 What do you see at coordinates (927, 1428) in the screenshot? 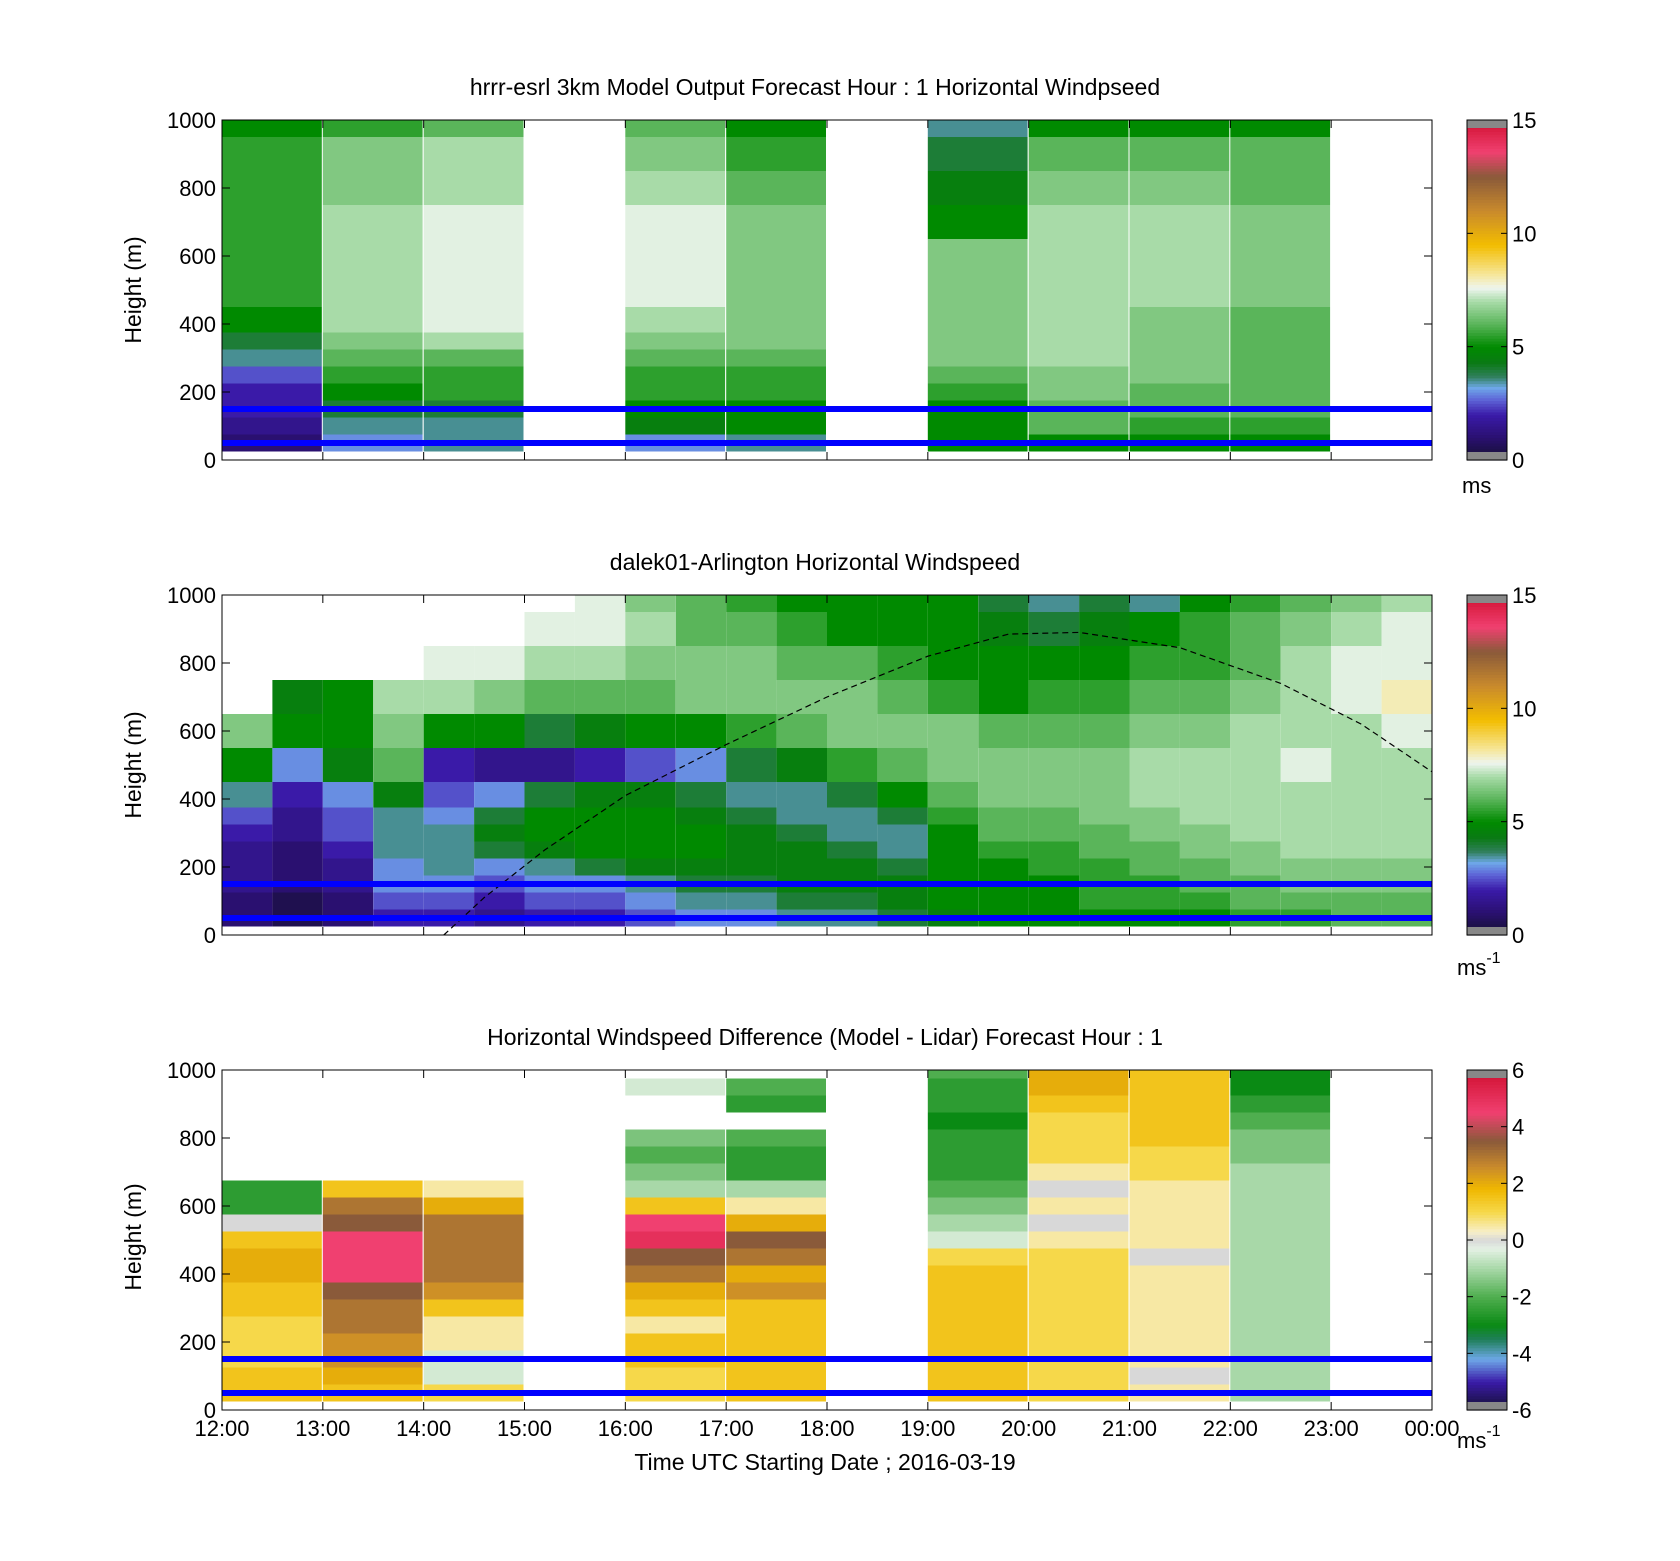
I see `x-tick-label: 19:00` at bounding box center [927, 1428].